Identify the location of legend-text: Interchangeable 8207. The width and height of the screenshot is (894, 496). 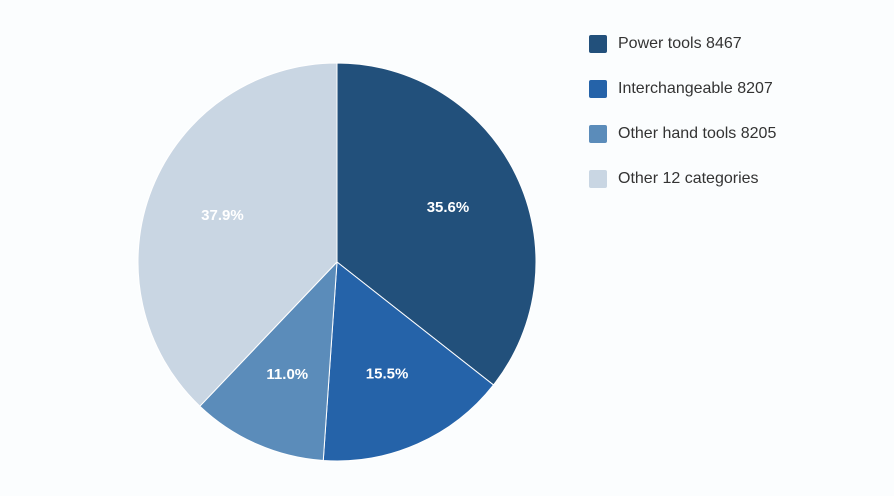
(695, 88).